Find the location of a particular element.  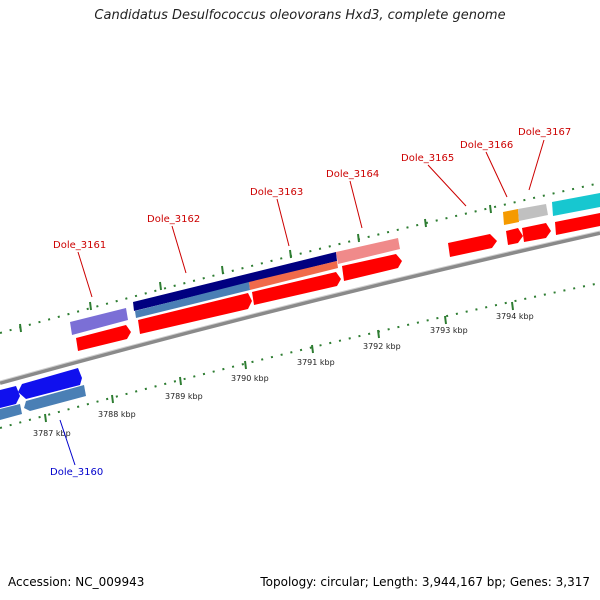

scale-label-3791: 3791 kbp is located at coordinates (316, 362).